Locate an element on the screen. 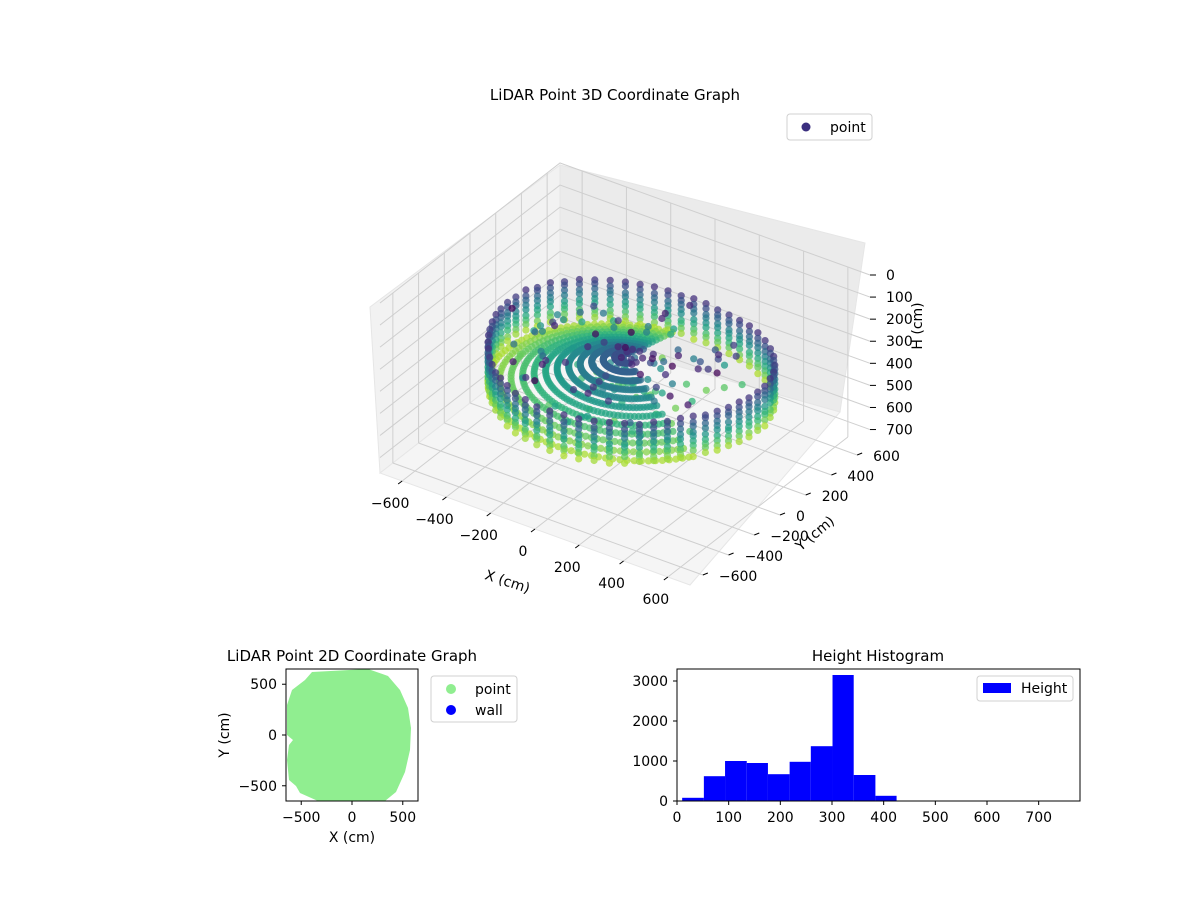  histogram-y-tick-label: 0 is located at coordinates (663, 802).